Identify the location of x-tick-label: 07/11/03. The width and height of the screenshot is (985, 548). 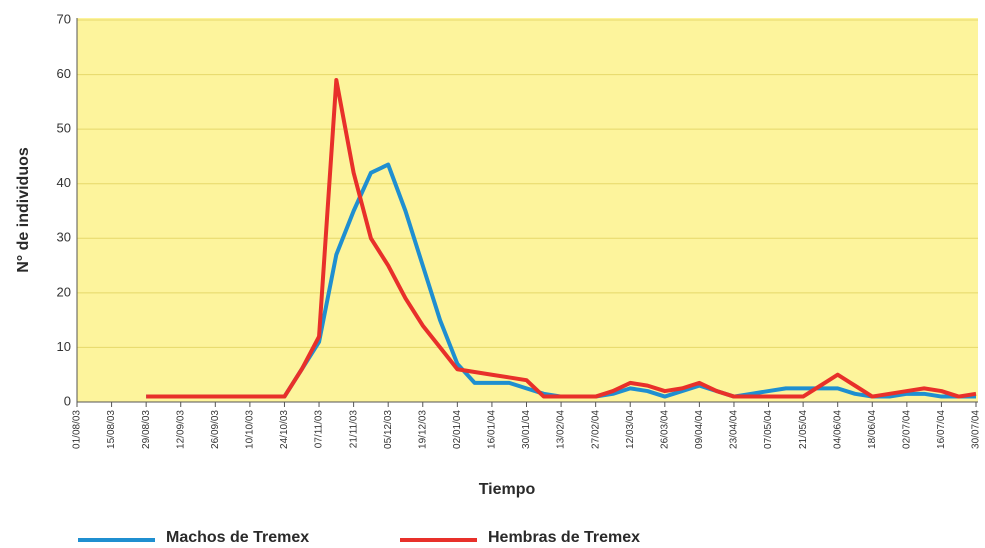
(319, 429).